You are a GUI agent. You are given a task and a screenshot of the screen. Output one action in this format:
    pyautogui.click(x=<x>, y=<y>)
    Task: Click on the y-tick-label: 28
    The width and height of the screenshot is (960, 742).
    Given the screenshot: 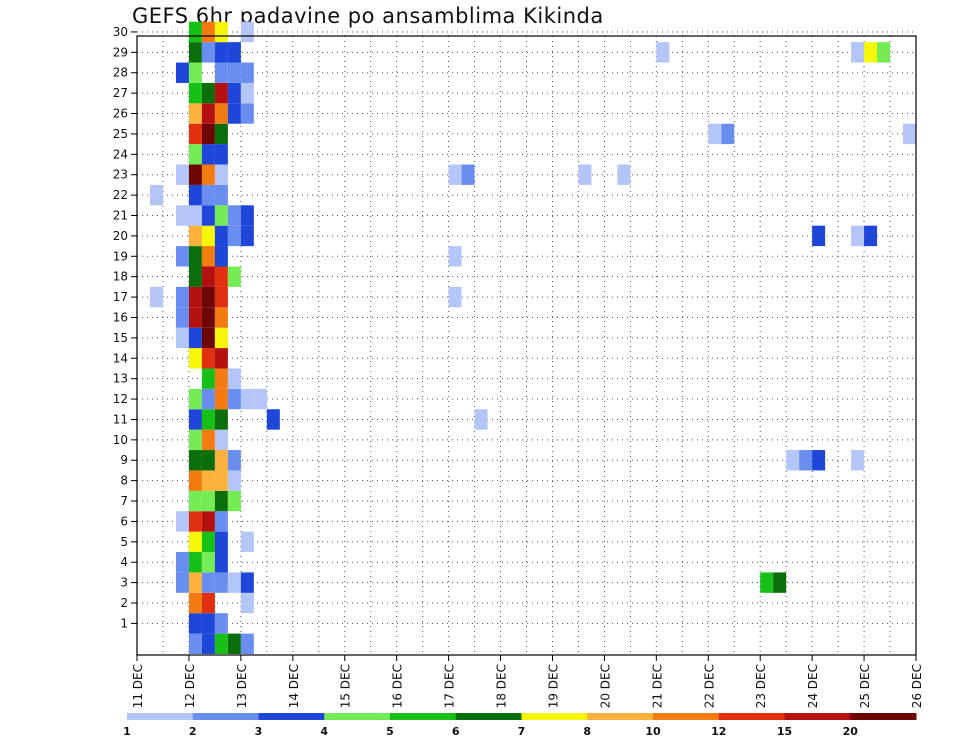 What is the action you would take?
    pyautogui.click(x=120, y=73)
    